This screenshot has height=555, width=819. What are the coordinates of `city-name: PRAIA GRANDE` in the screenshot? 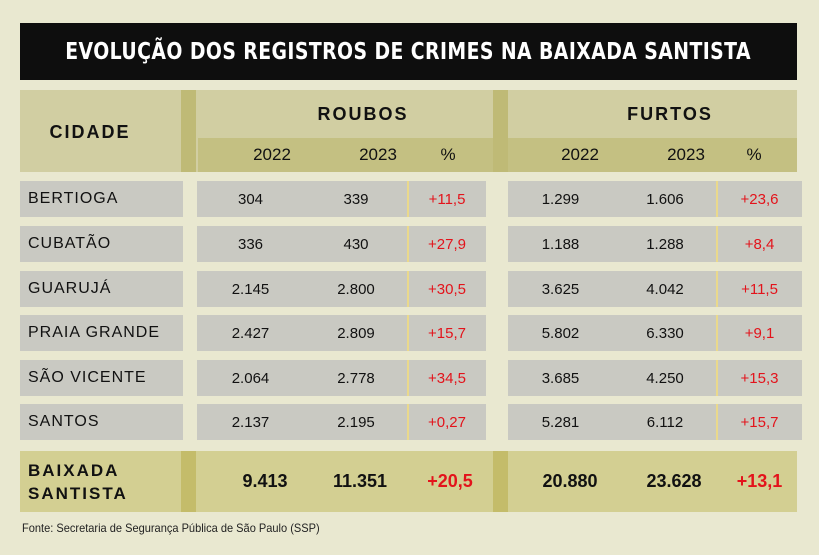 It's located at (101, 333).